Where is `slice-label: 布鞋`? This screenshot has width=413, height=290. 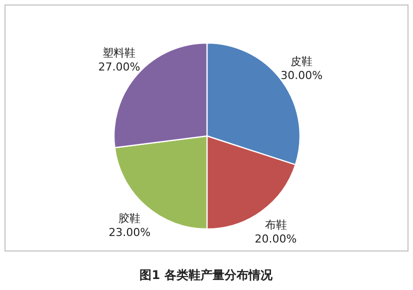 slice-label: 布鞋 is located at coordinates (275, 225).